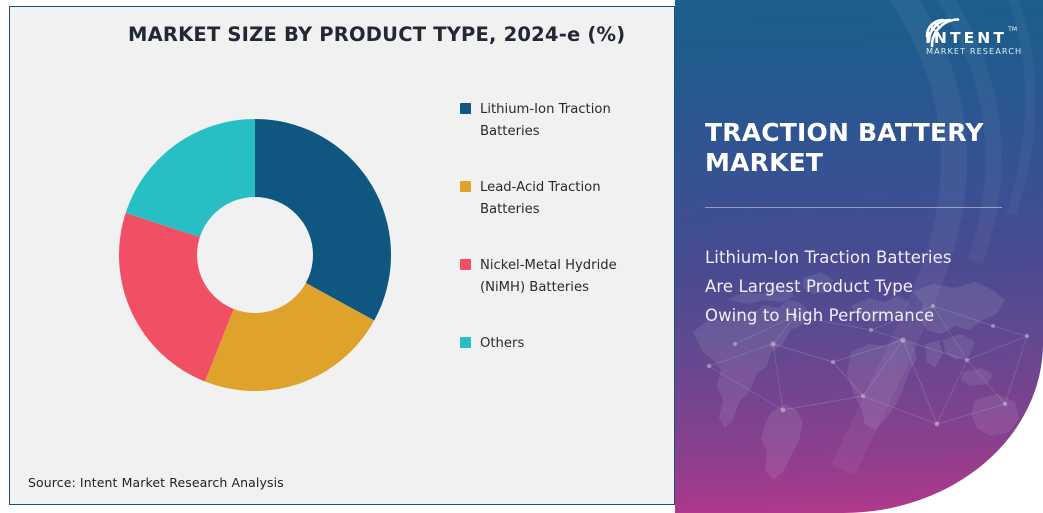  I want to click on intent-market-research-logo-icon: INTENT TM MARKET RESEARCH, so click(973, 37).